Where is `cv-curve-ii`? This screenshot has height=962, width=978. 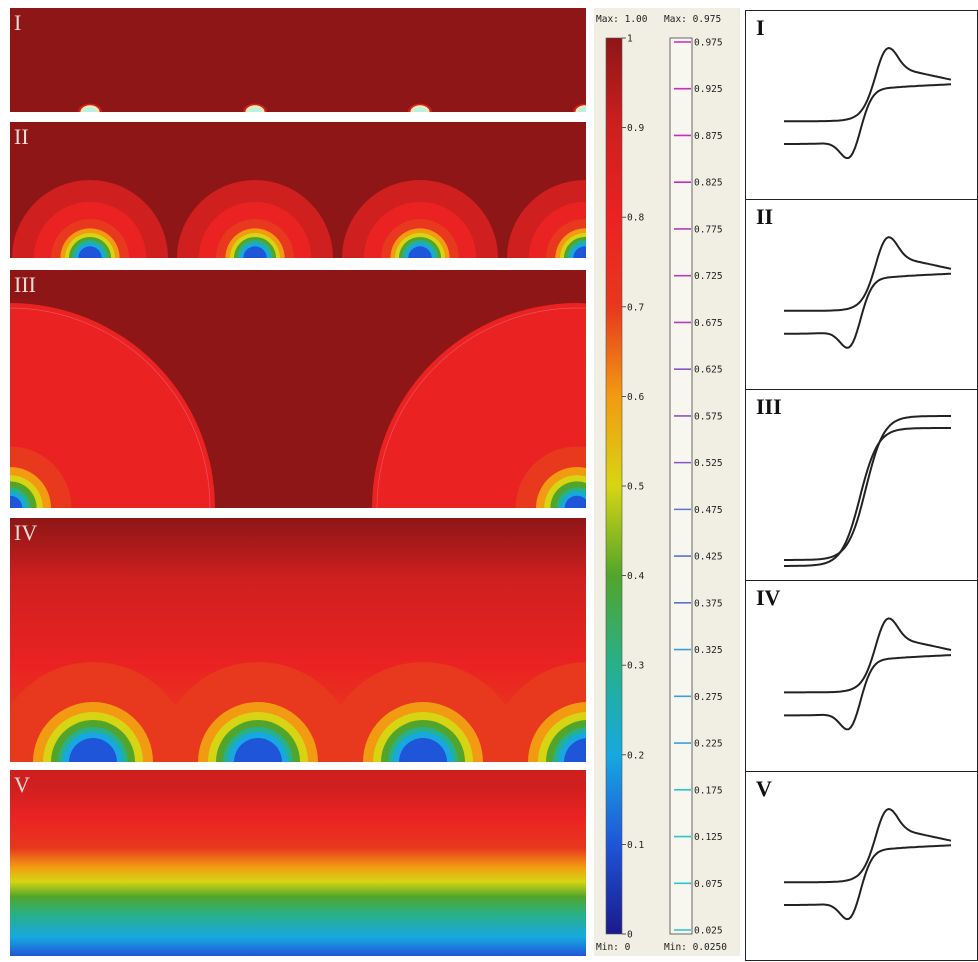
cv-curve-ii is located at coordinates (868, 292).